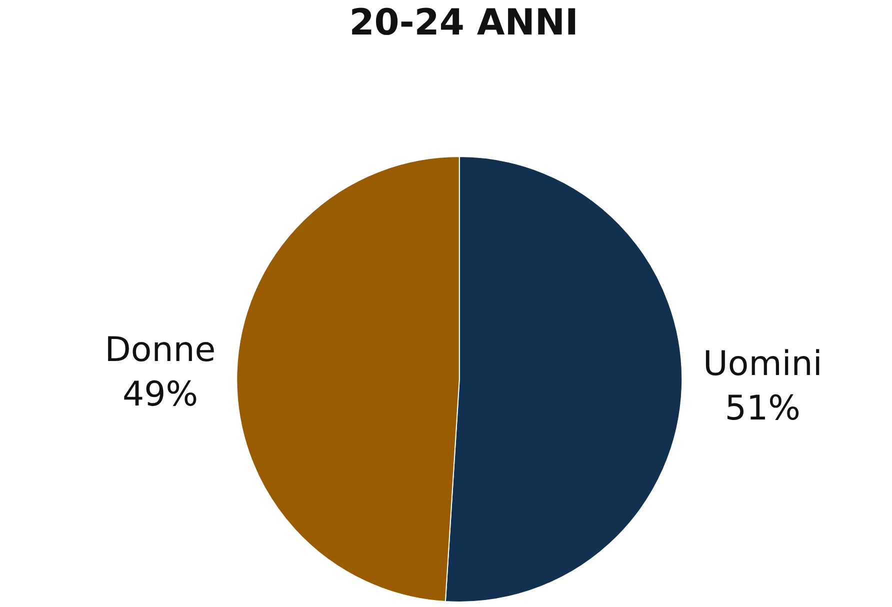 The width and height of the screenshot is (892, 607). What do you see at coordinates (160, 350) in the screenshot?
I see `slice-label: Donne` at bounding box center [160, 350].